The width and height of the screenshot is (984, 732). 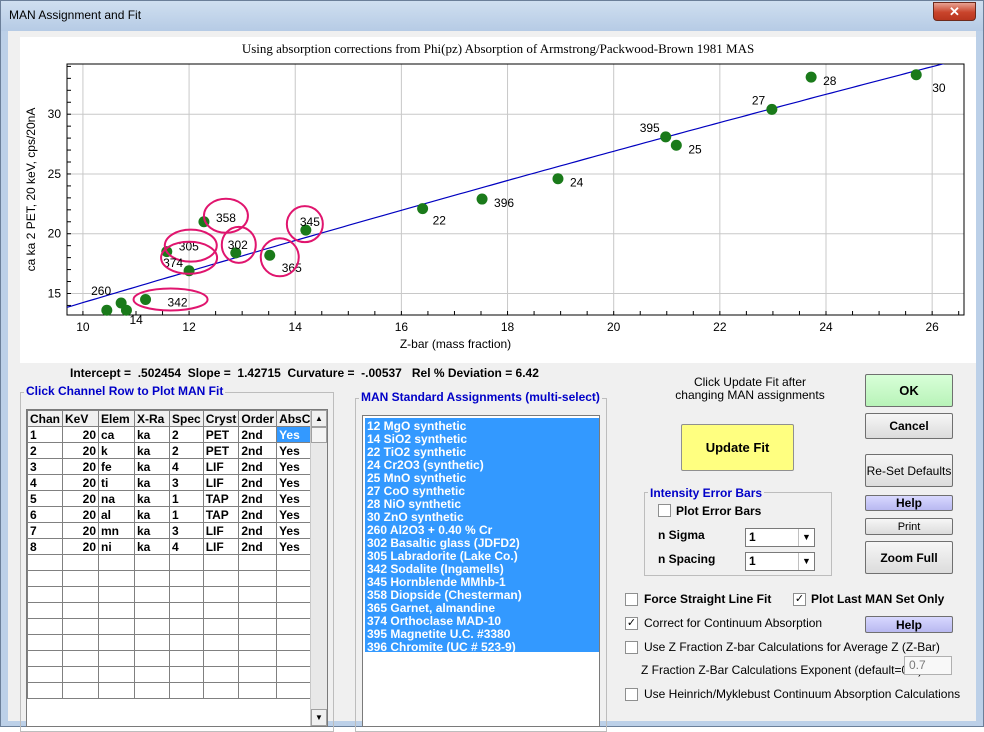 I want to click on table-row: 8 20 ni ka 4 LIF 2nd Yes, so click(x=170, y=546).